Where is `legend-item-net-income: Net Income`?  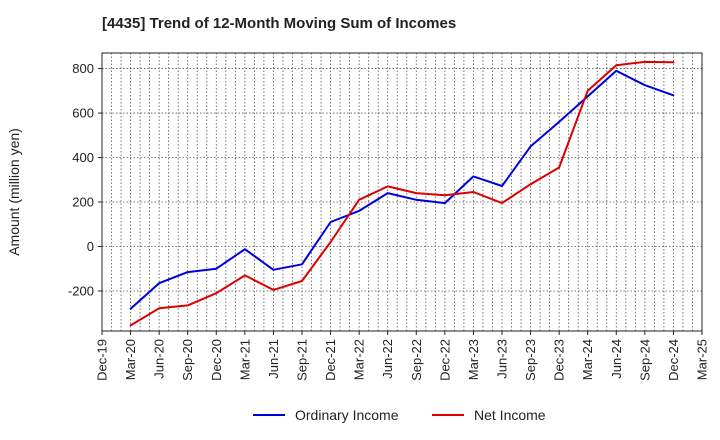
legend-item-net-income: Net Income is located at coordinates (489, 415).